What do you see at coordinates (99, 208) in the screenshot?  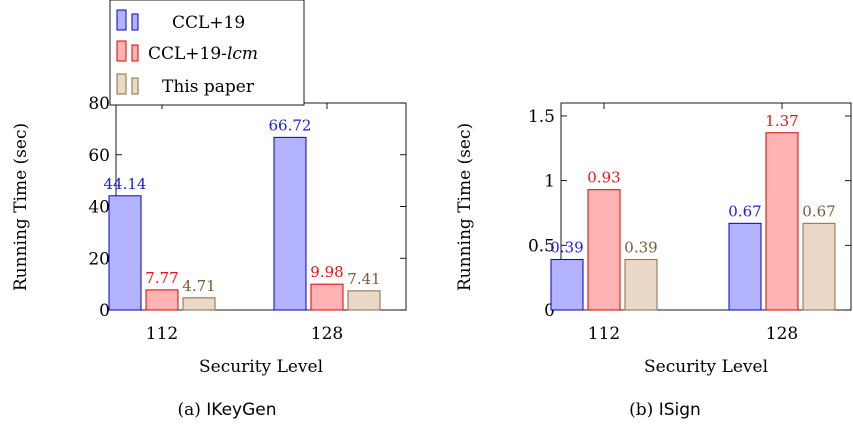 I see `y-tick-label: 40` at bounding box center [99, 208].